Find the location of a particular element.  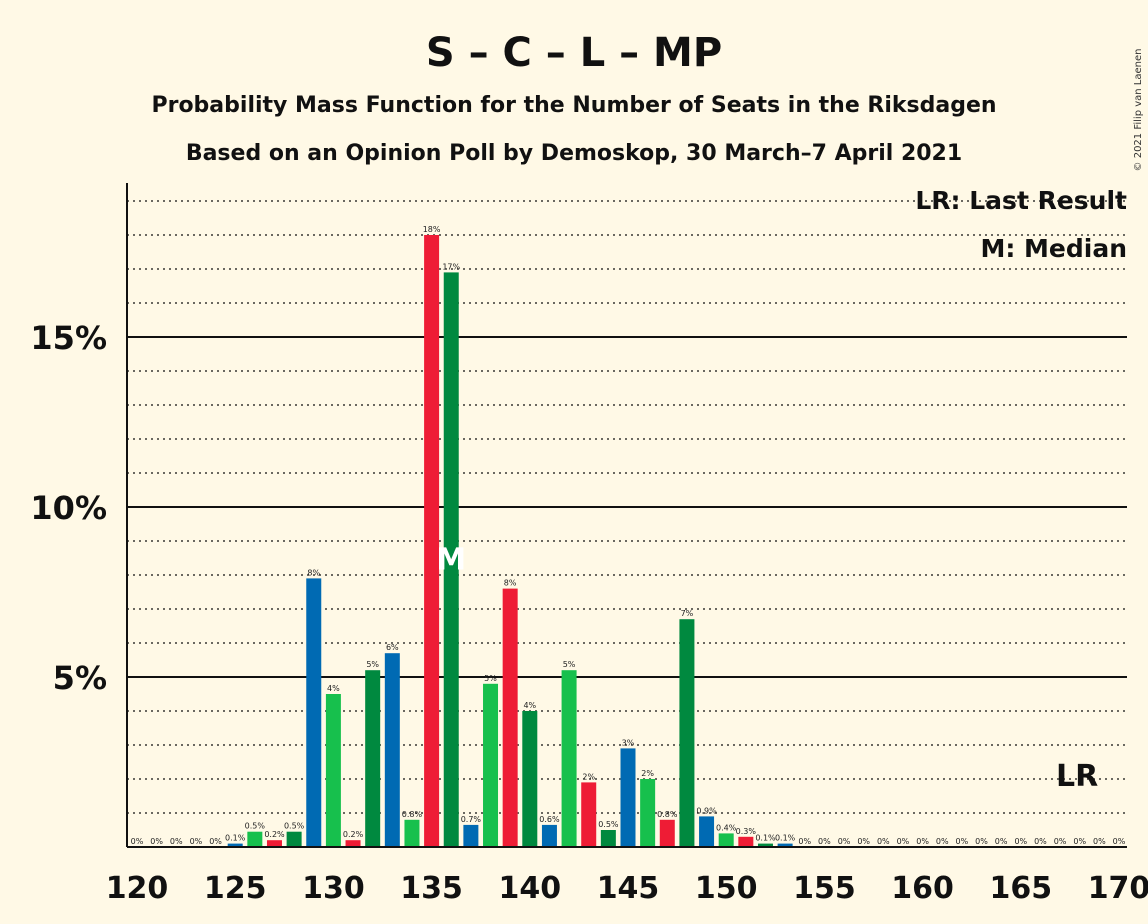

bar-label-134: 0.8% is located at coordinates (412, 814).